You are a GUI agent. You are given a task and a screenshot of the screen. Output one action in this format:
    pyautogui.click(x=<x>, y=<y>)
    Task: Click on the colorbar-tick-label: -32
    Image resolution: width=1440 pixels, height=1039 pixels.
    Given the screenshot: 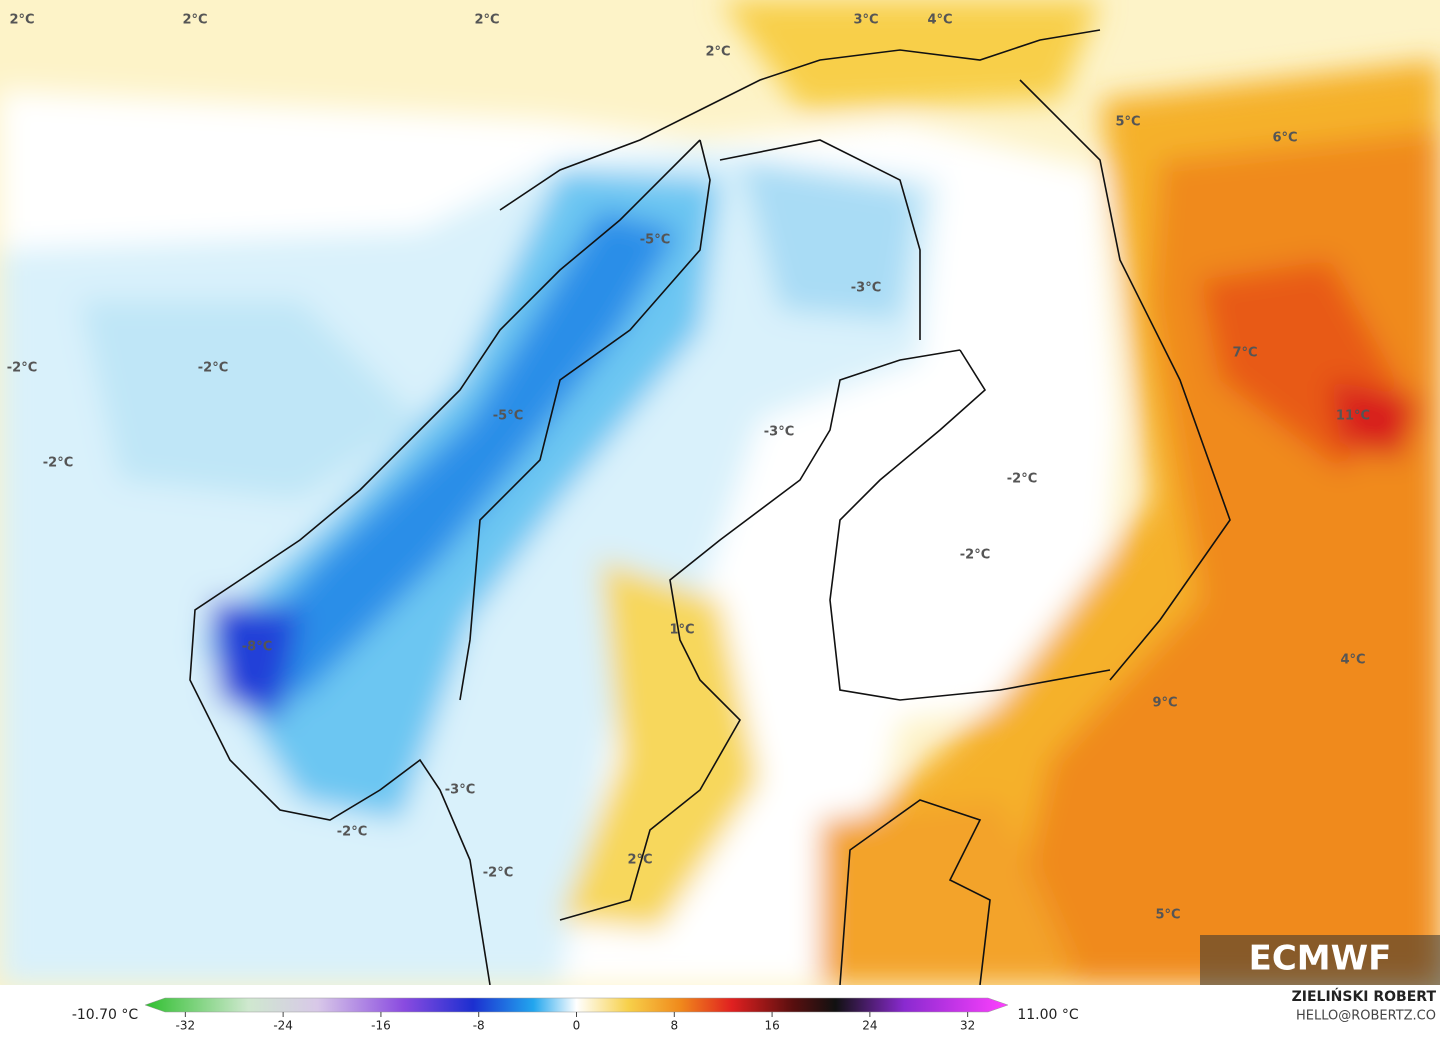 What is the action you would take?
    pyautogui.click(x=186, y=1026)
    